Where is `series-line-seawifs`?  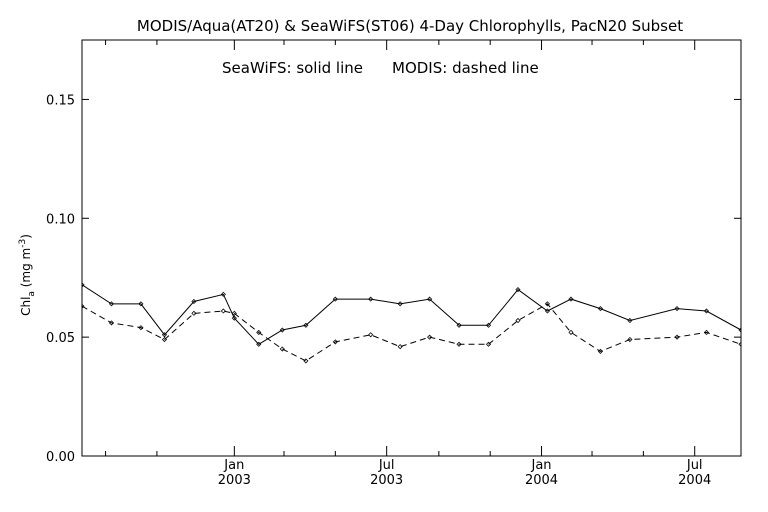 series-line-seawifs is located at coordinates (411, 314).